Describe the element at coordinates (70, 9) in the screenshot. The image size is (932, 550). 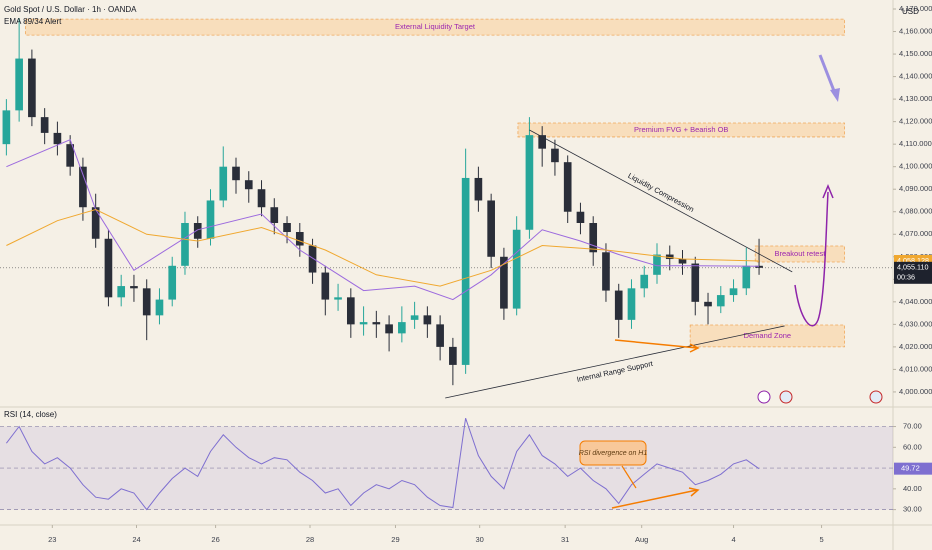
I see `chart-title: Gold Spot / U.S. Dollar · 1h · OANDA` at that location.